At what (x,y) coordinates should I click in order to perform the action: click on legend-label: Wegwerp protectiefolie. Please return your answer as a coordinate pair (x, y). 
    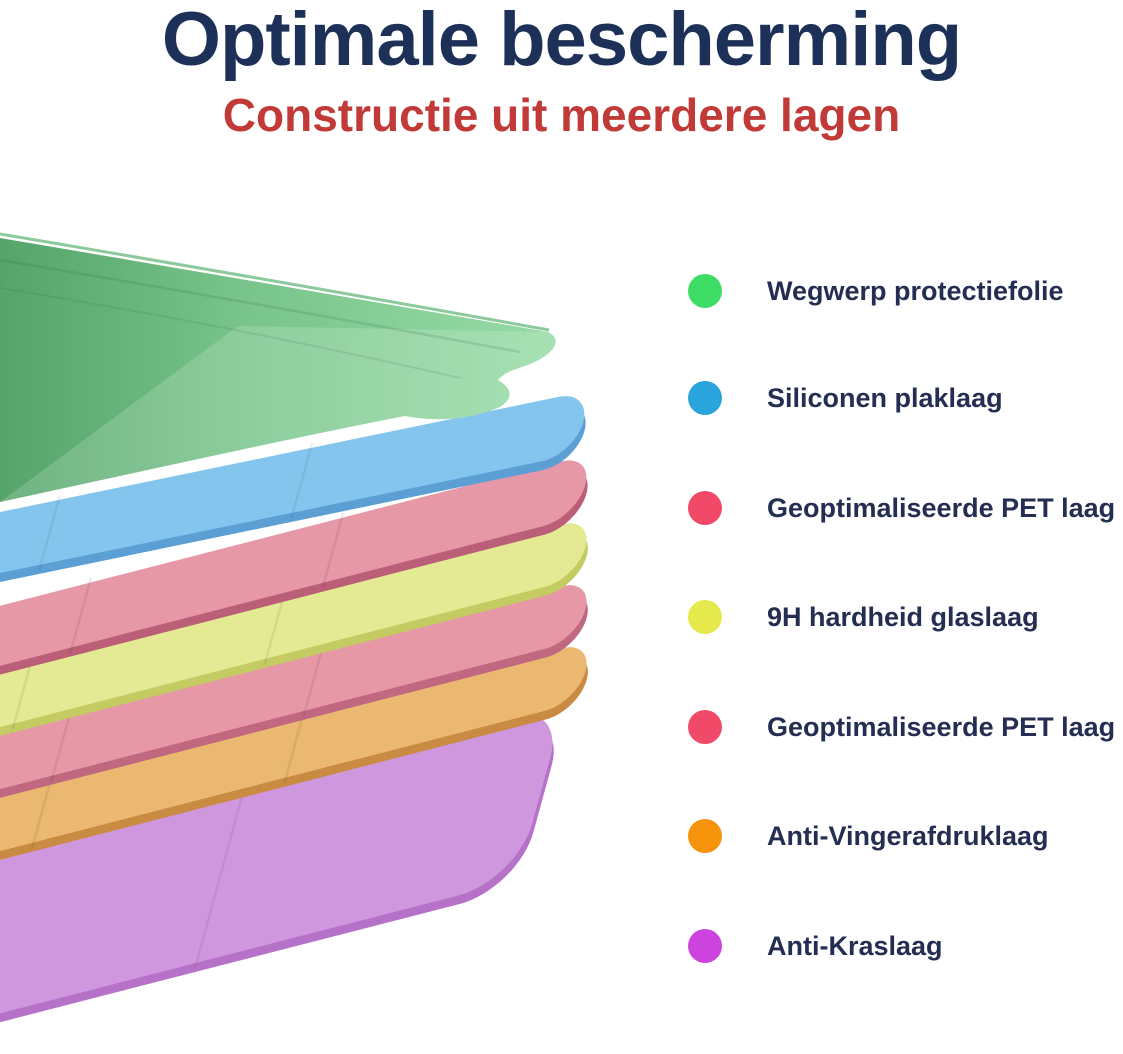
    Looking at the image, I should click on (915, 291).